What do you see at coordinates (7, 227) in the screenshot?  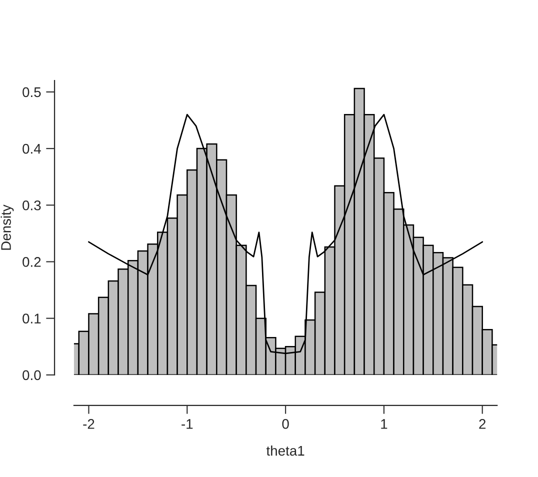 I see `y-axis-title: Density` at bounding box center [7, 227].